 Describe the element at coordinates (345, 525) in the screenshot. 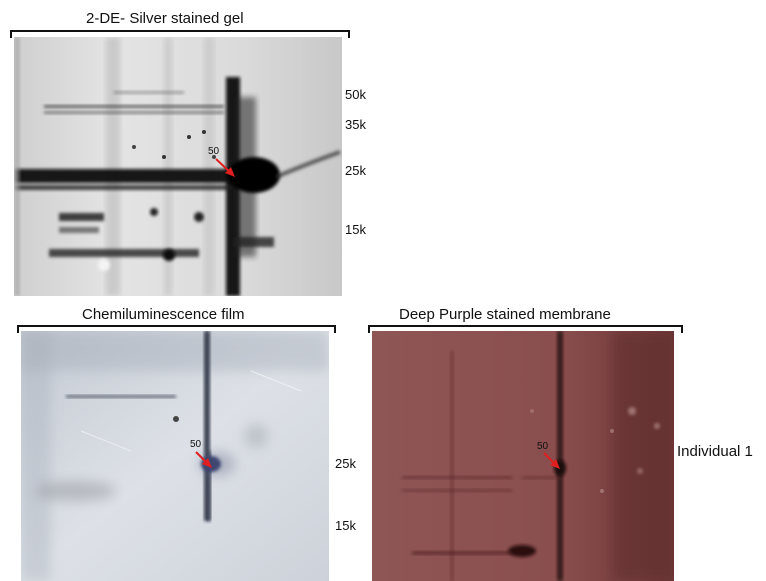

I see `mw-marker-15k-lower: 15k` at that location.